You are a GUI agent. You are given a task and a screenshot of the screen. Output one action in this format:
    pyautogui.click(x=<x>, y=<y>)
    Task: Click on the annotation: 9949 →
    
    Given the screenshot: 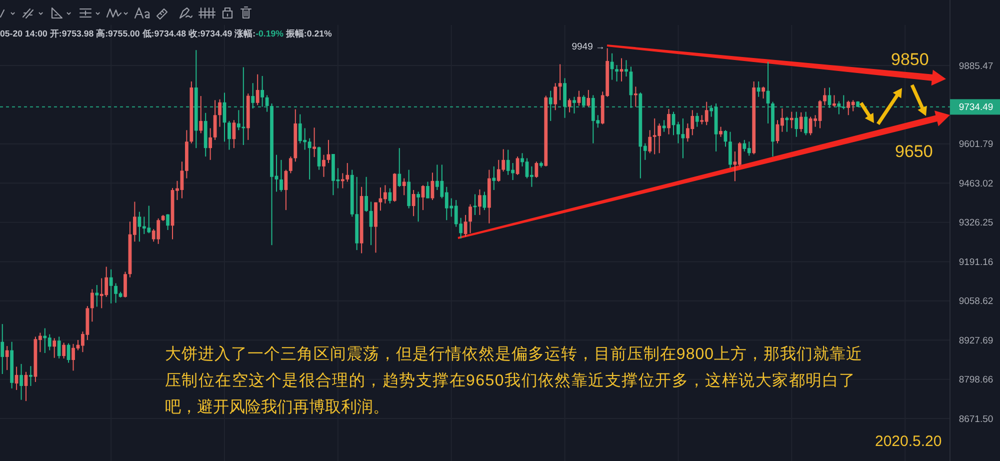 What is the action you would take?
    pyautogui.click(x=588, y=47)
    